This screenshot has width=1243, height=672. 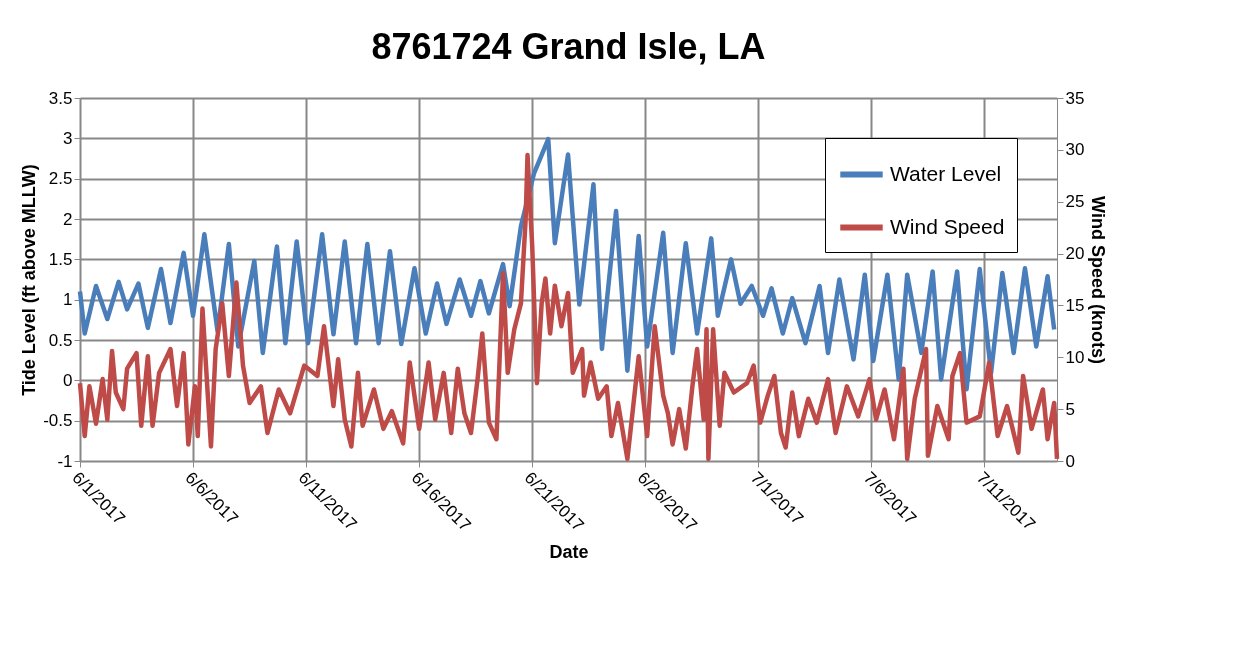 What do you see at coordinates (29, 280) in the screenshot?
I see `y-axis-title: Tide Level (ft above MLLW)` at bounding box center [29, 280].